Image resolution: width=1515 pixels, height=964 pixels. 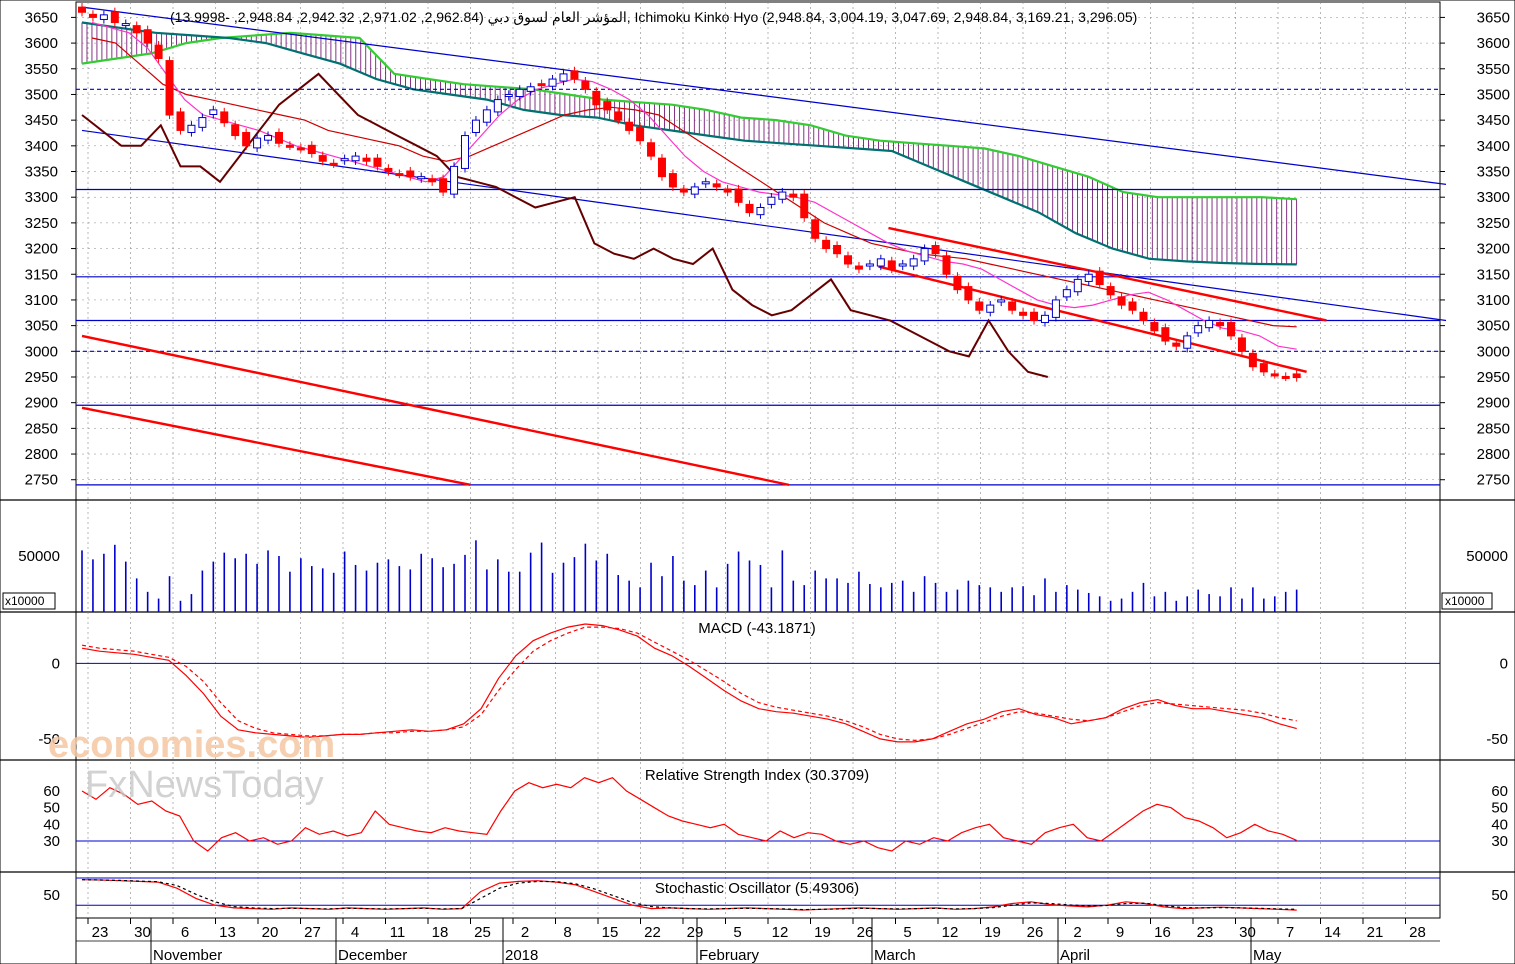 I want to click on rsi-title: Relative Strength Index (30.3709), so click(x=757, y=775).